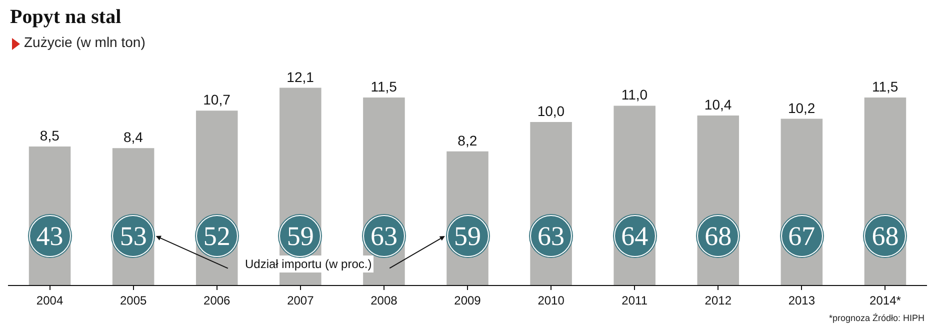 This screenshot has height=329, width=935. What do you see at coordinates (718, 104) in the screenshot?
I see `data-label: 10,4` at bounding box center [718, 104].